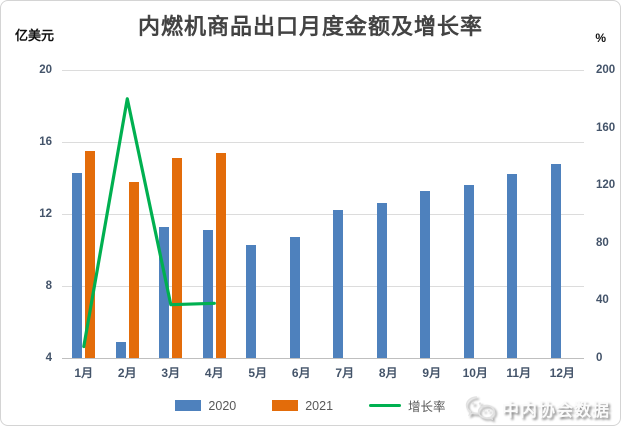 This screenshot has width=621, height=426. Describe the element at coordinates (294, 297) in the screenshot. I see `bar-2020-6月` at that location.